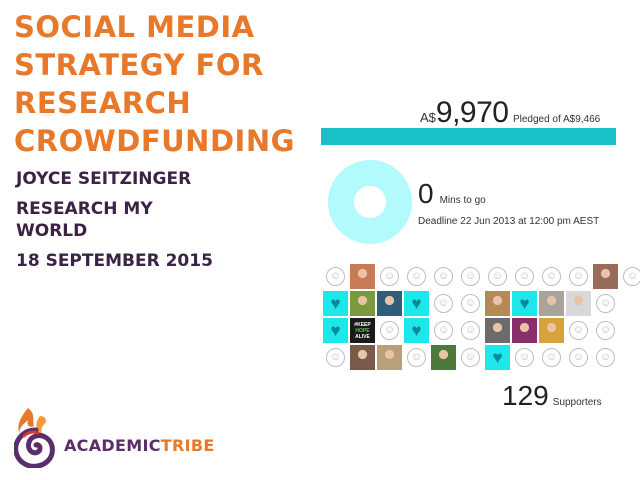  Describe the element at coordinates (139, 445) in the screenshot. I see `brand-wordmark: ACADEMICTRIBE` at that location.